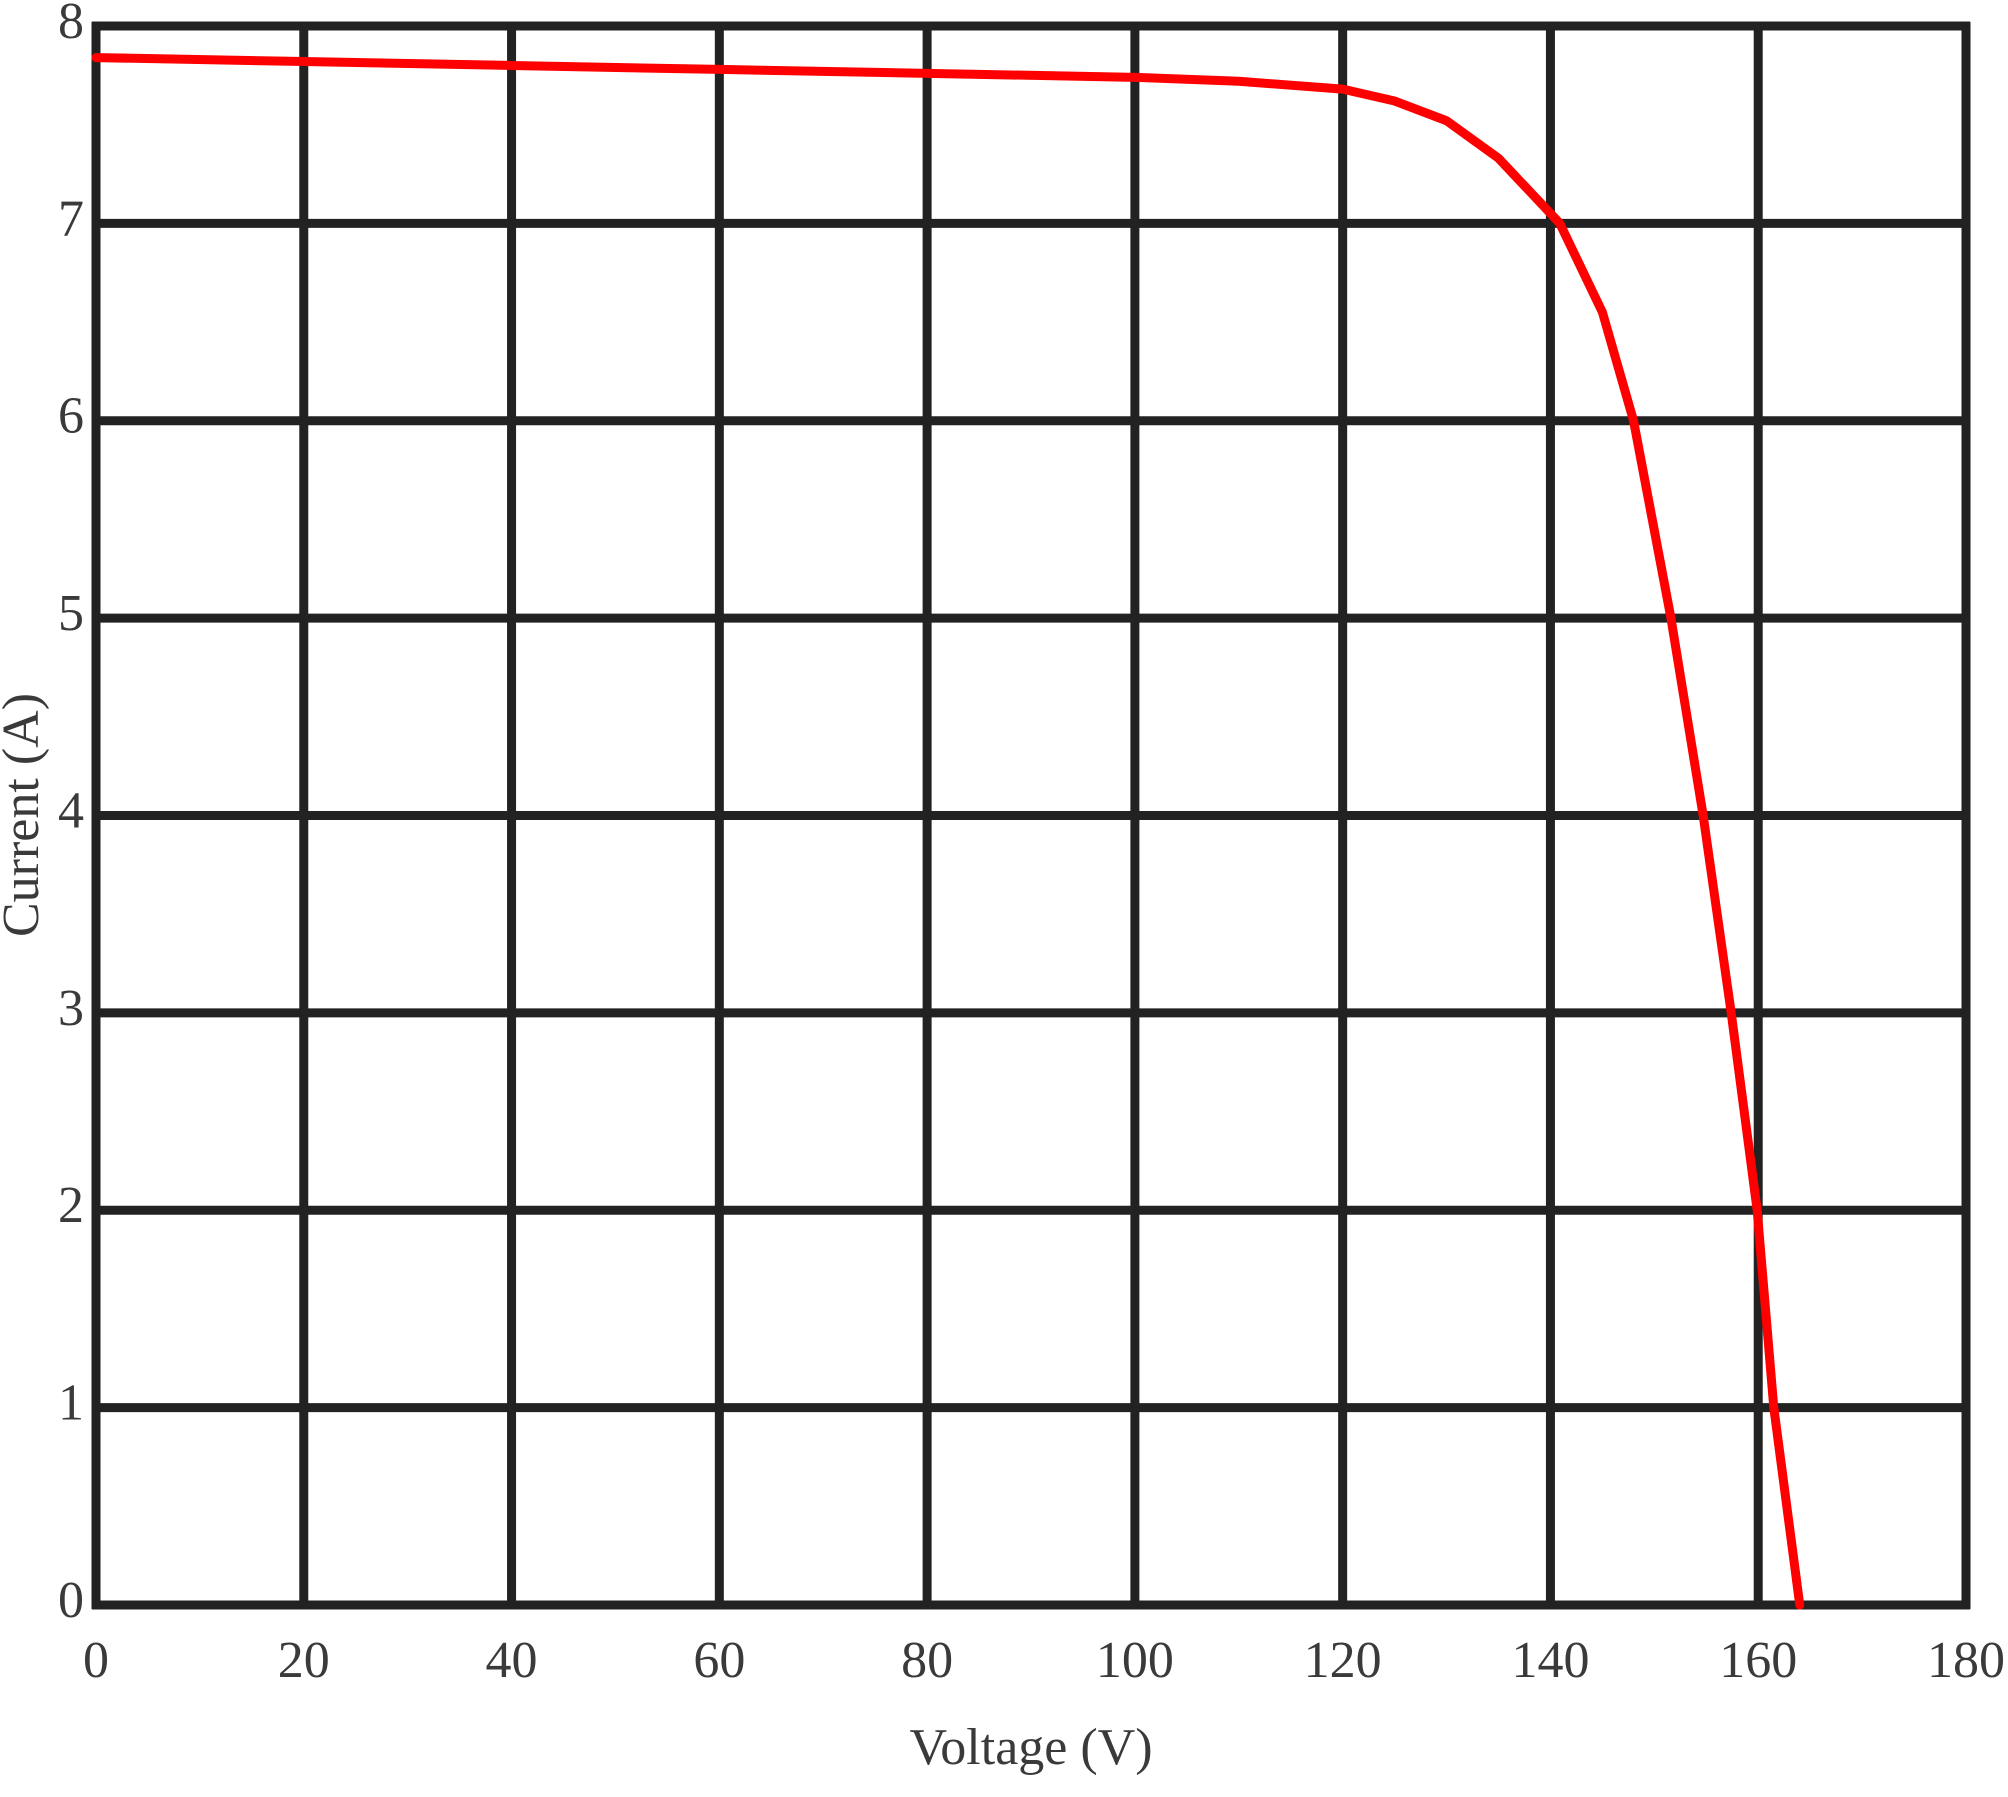  What do you see at coordinates (1758, 1660) in the screenshot?
I see `x-tick-label: 160` at bounding box center [1758, 1660].